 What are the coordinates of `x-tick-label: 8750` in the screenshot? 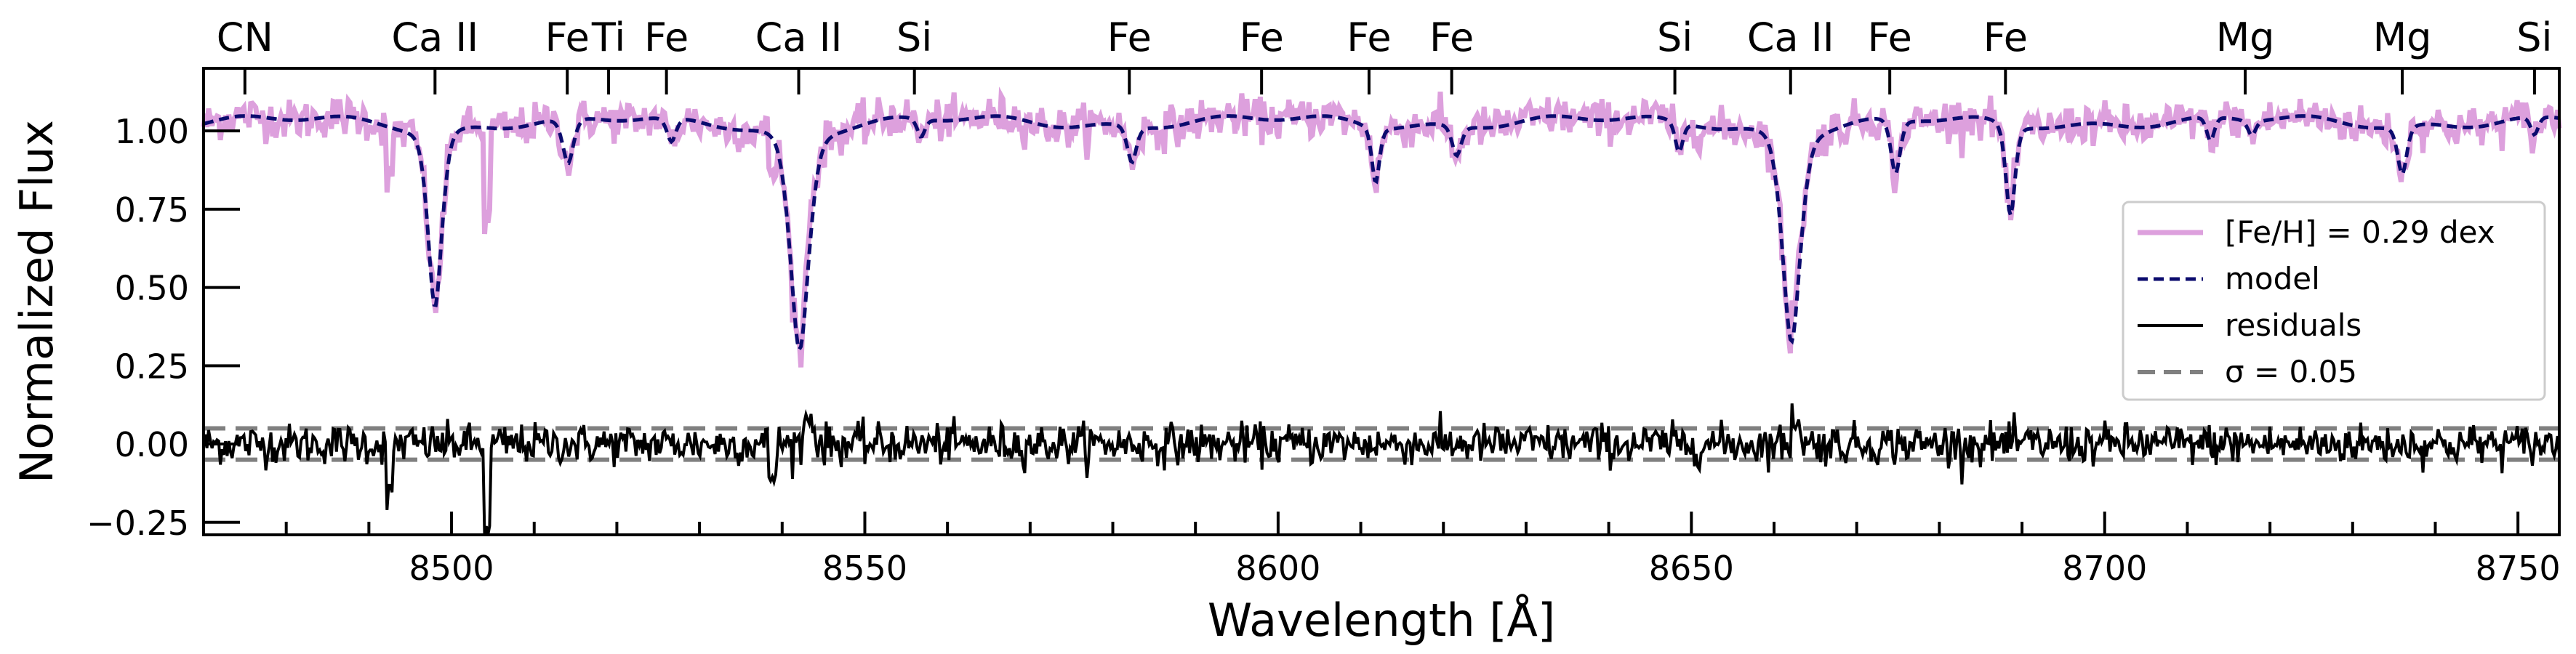 It's located at (2518, 568).